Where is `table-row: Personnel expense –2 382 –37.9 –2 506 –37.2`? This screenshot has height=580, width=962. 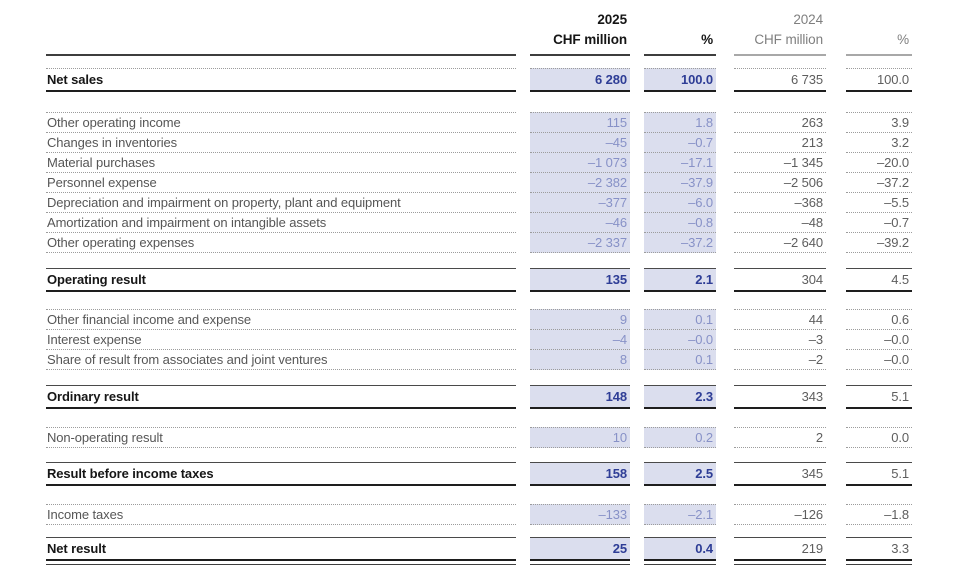 table-row: Personnel expense –2 382 –37.9 –2 506 –37.2 is located at coordinates (480, 183).